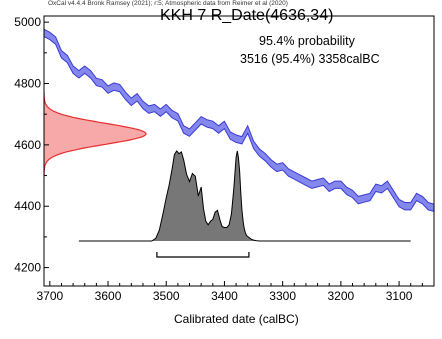 The height and width of the screenshot is (339, 442). Describe the element at coordinates (108, 296) in the screenshot. I see `x-tick-label: 3600` at that location.